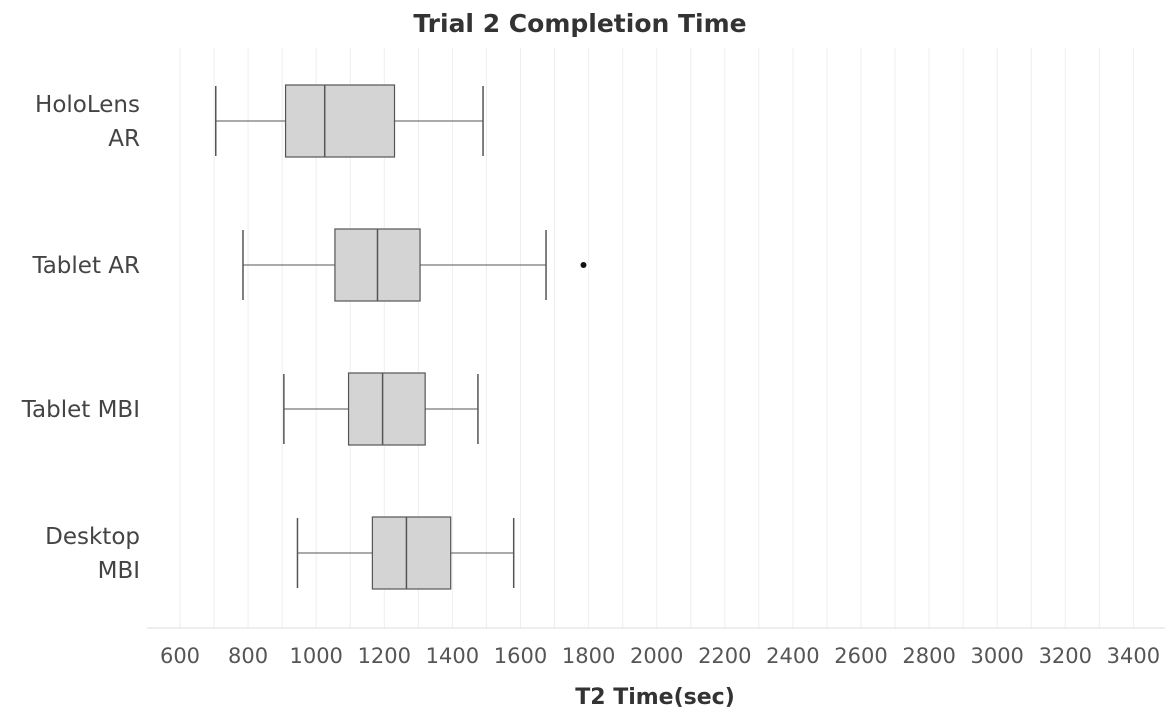 The height and width of the screenshot is (715, 1174). Describe the element at coordinates (124, 139) in the screenshot. I see `category-label: AR` at that location.